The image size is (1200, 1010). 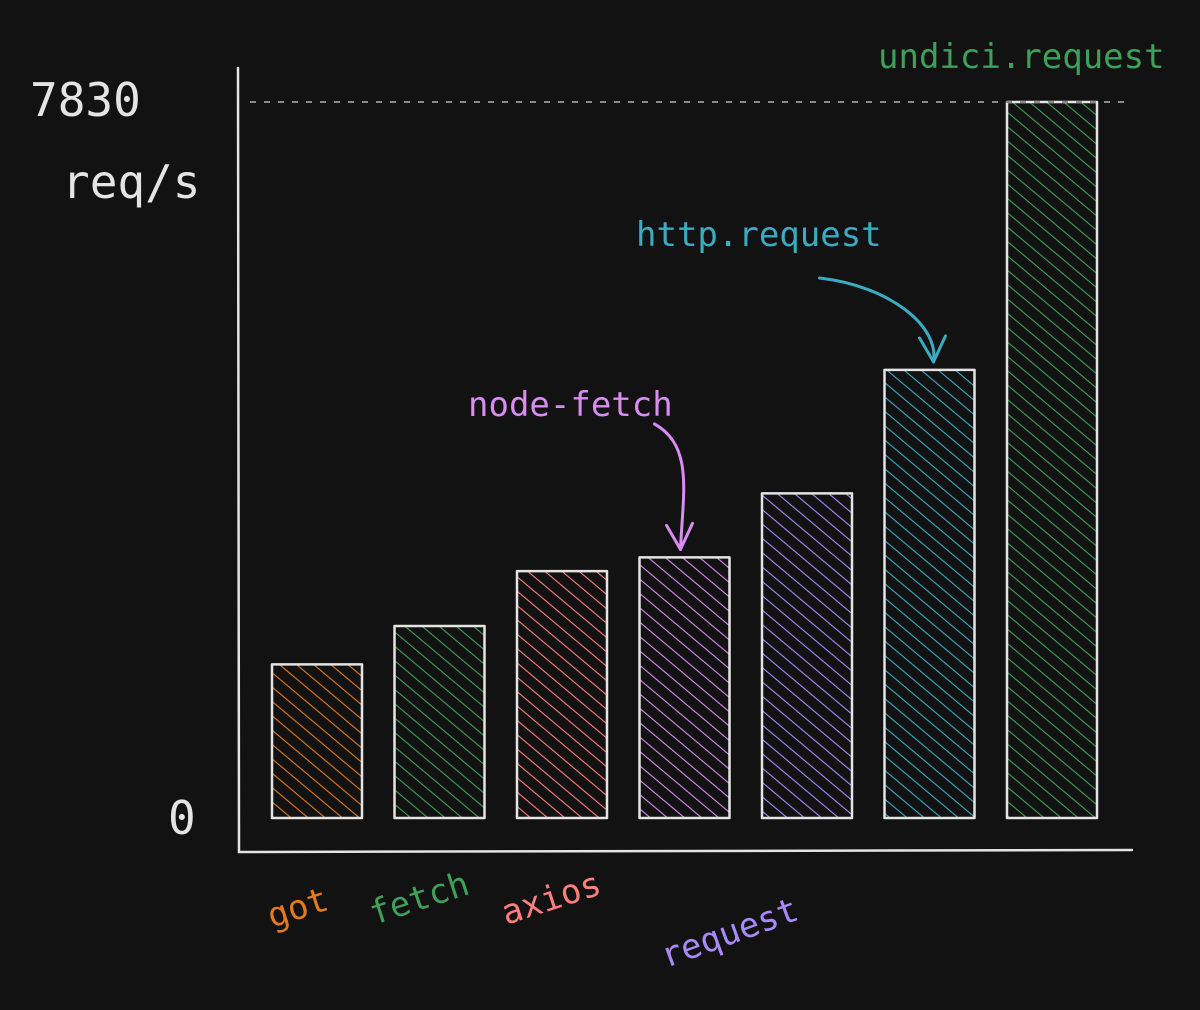 I want to click on bar-got, so click(x=317, y=741).